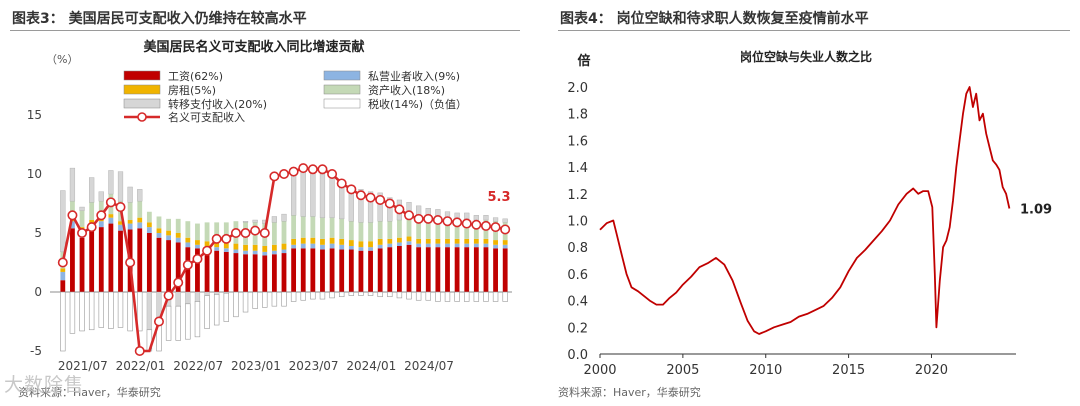 Image resolution: width=1080 pixels, height=406 pixels. I want to click on y-tick-label: 1.0, so click(577, 222).